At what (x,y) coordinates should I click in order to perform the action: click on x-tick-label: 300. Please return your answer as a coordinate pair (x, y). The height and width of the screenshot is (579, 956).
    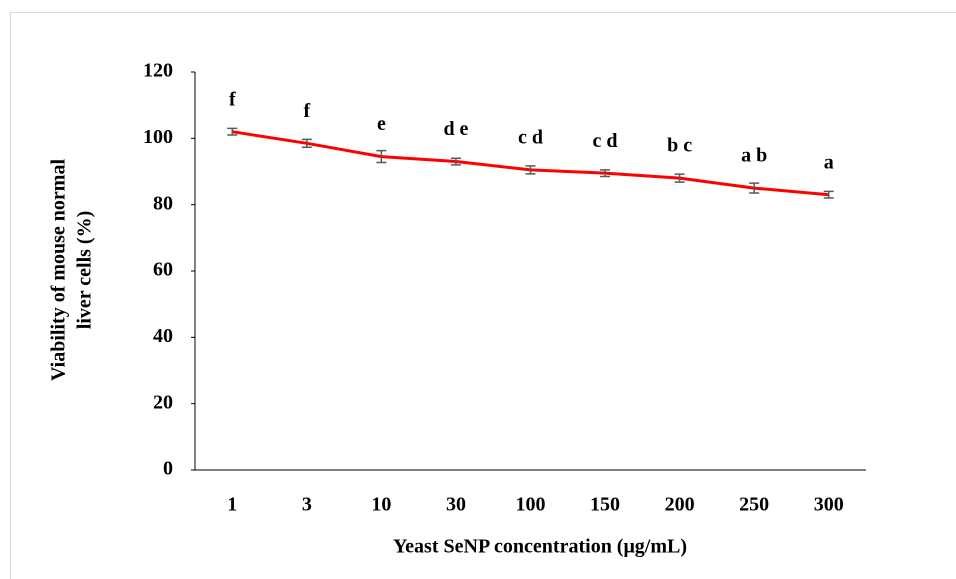
    Looking at the image, I should click on (829, 505).